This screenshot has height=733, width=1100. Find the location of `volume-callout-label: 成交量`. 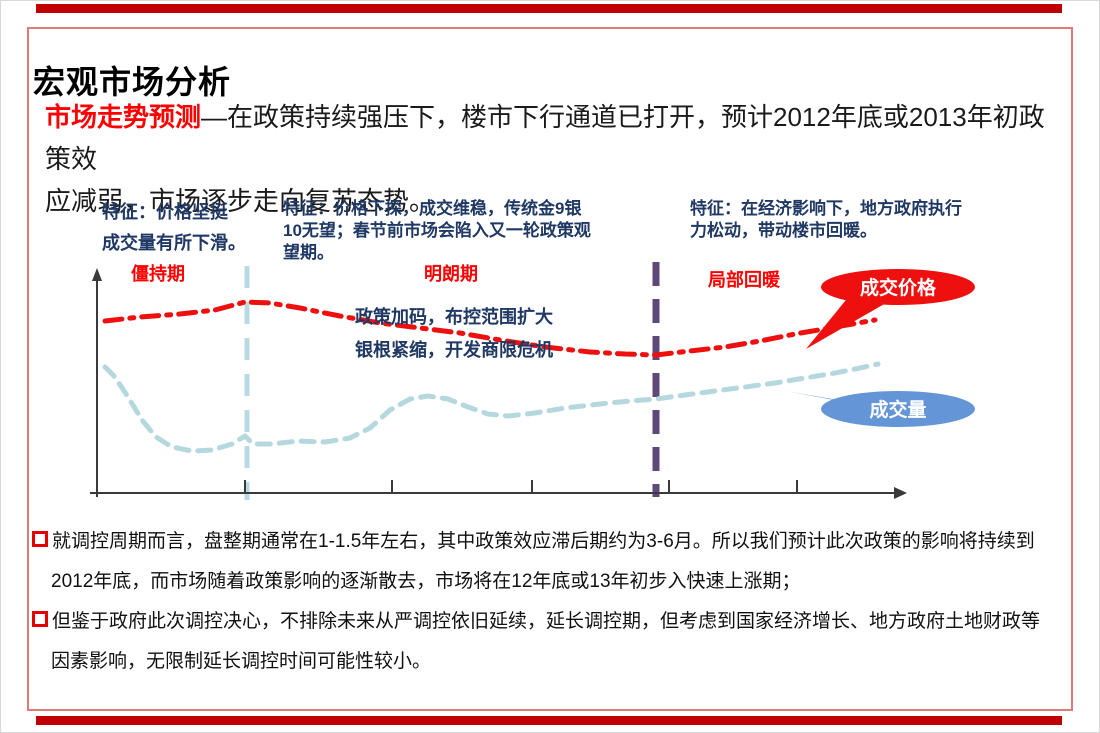

volume-callout-label: 成交量 is located at coordinates (897, 409).